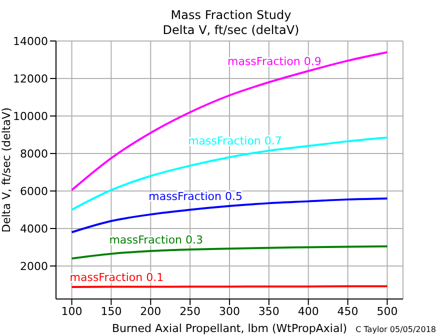 The width and height of the screenshot is (448, 336). I want to click on y-tick-label: 8000, so click(34, 153).